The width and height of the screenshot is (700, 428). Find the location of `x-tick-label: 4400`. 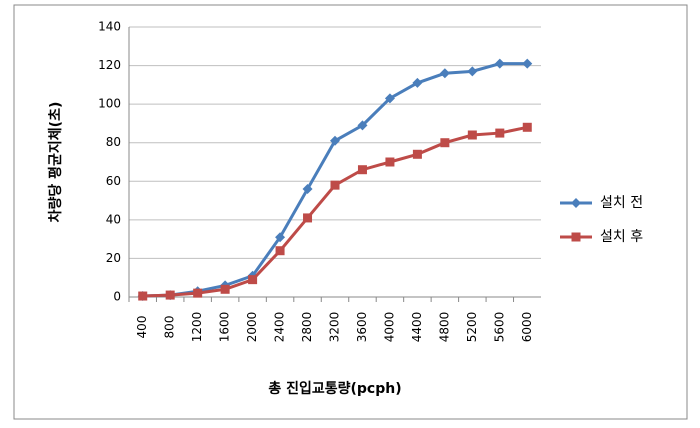

x-tick-label: 4400 is located at coordinates (417, 327).